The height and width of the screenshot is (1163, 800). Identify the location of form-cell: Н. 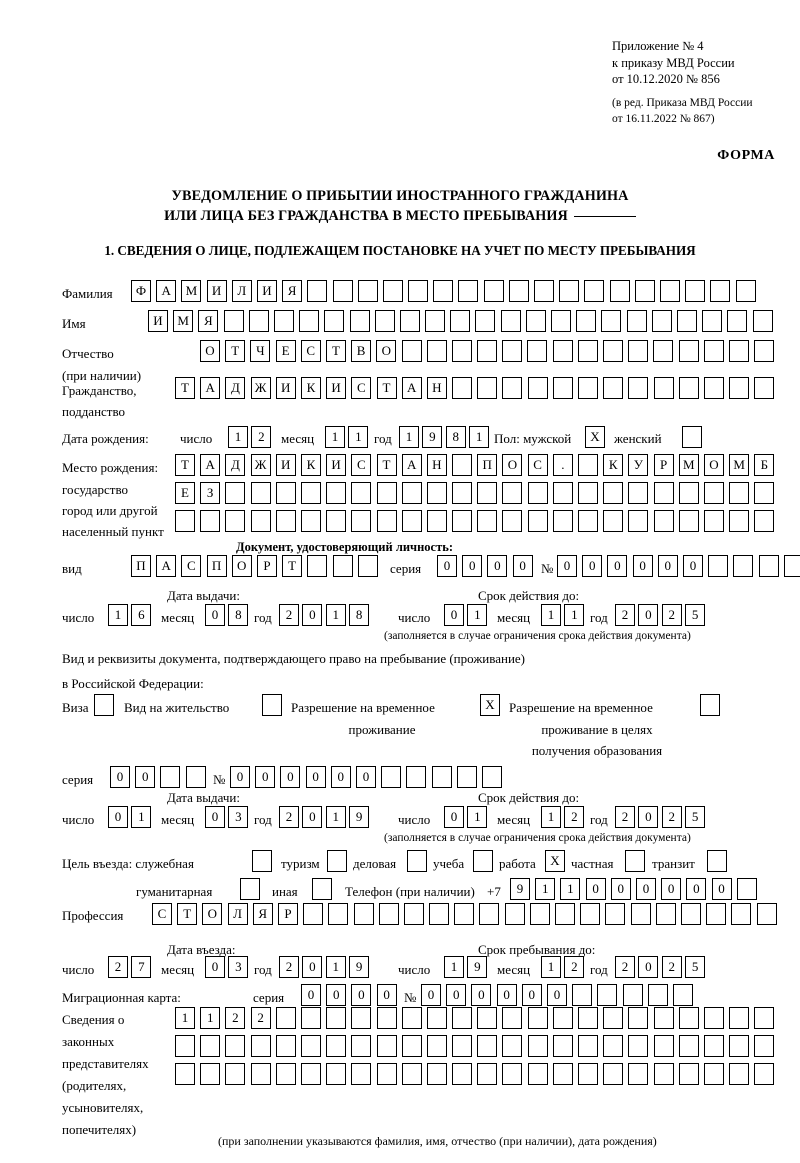
(436, 465).